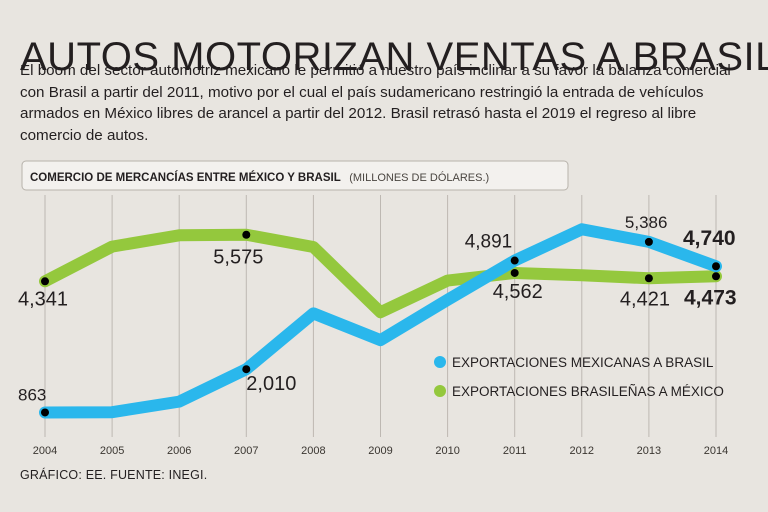  Describe the element at coordinates (515, 451) in the screenshot. I see `x-tick-label: 2011` at that location.